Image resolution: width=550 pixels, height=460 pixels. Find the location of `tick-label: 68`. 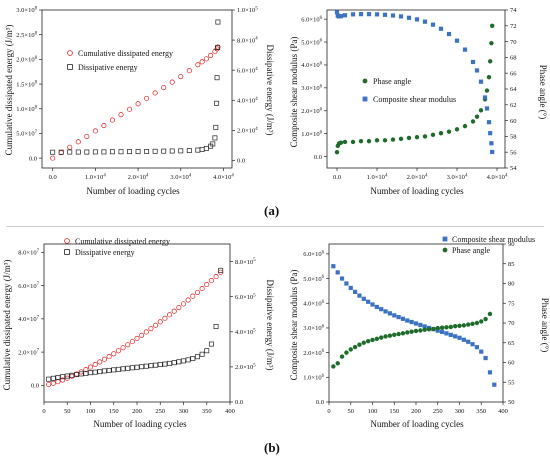

tick-label: 68 is located at coordinates (513, 58).